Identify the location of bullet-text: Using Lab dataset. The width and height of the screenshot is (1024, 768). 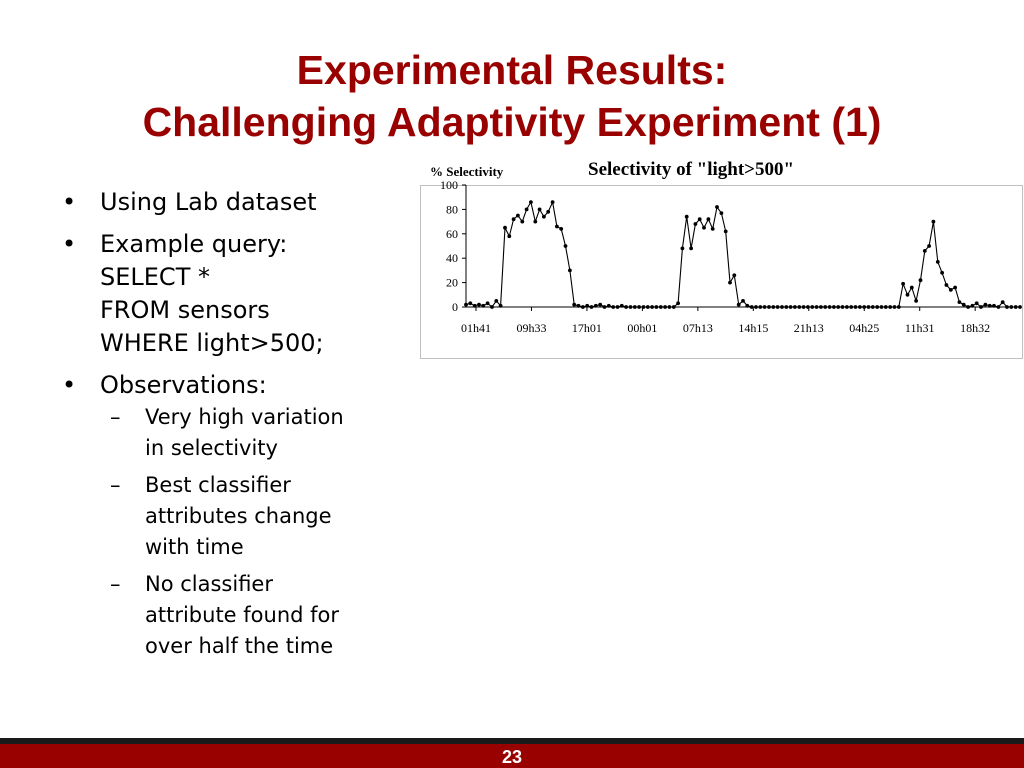
(208, 202).